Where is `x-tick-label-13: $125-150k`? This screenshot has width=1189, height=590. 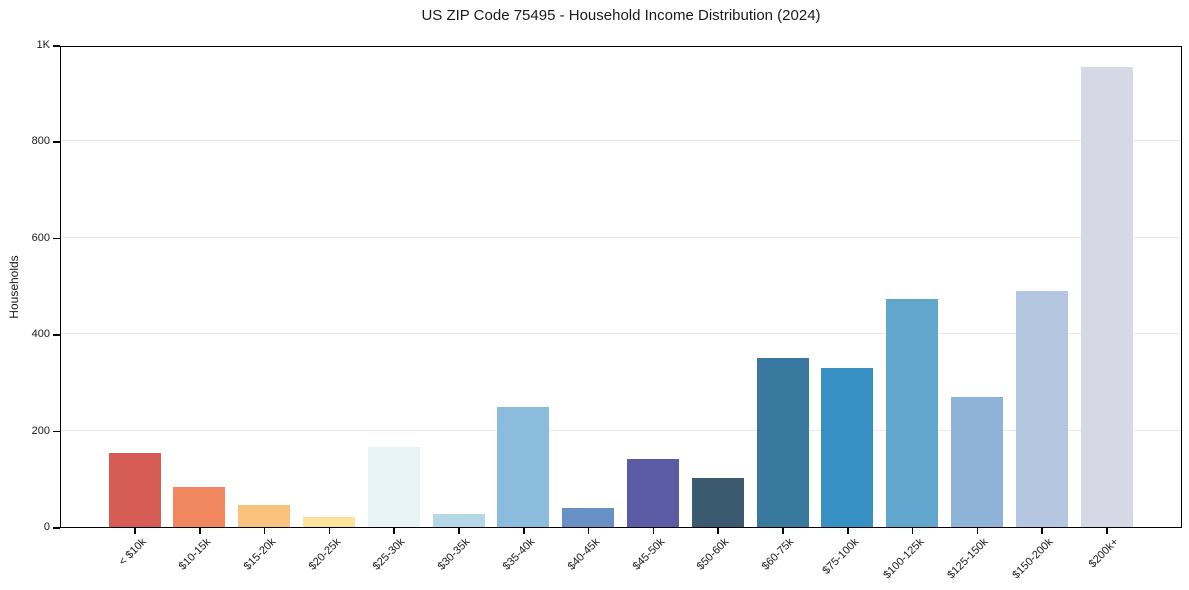
x-tick-label-13: $125-150k is located at coordinates (968, 559).